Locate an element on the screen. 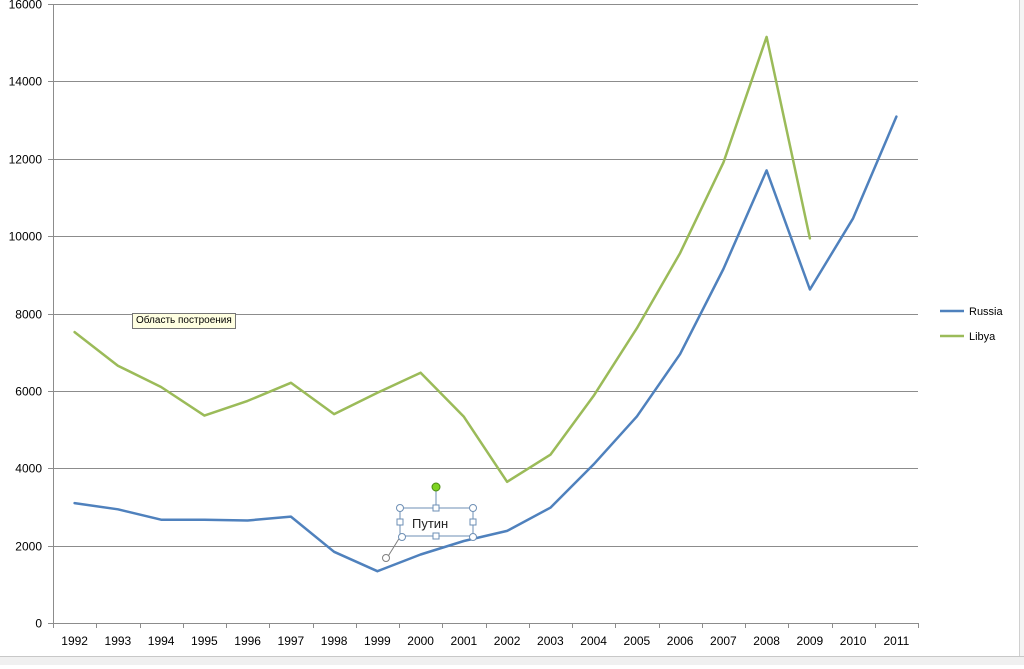 The width and height of the screenshot is (1024, 669). x-tick-label: 2000 is located at coordinates (420, 641).